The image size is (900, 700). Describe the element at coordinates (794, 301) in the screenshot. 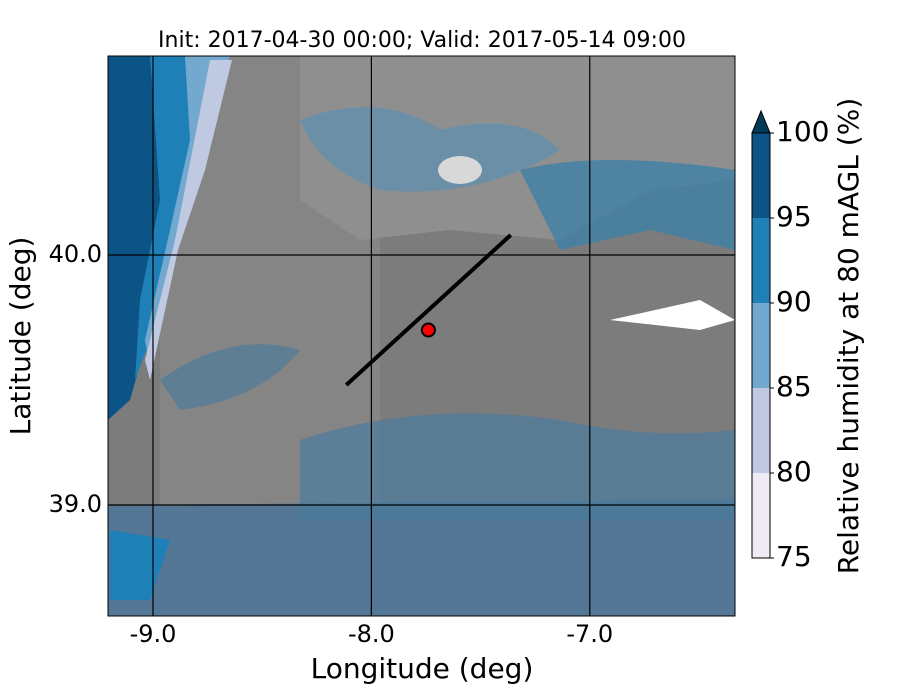

I see `colorbar-tick-label: 90` at that location.